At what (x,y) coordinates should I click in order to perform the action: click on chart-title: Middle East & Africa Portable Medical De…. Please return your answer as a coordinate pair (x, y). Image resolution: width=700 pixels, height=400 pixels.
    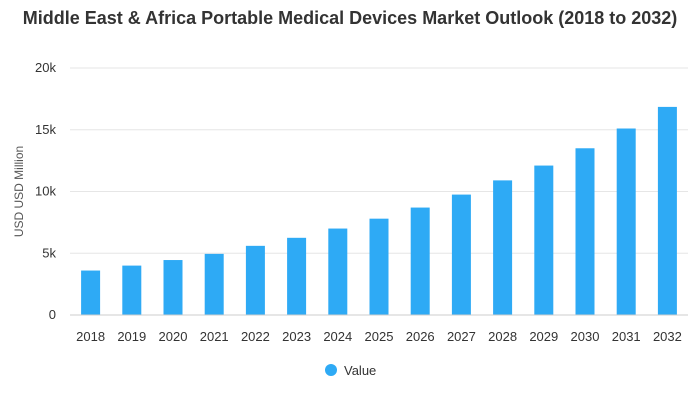
    Looking at the image, I should click on (350, 18).